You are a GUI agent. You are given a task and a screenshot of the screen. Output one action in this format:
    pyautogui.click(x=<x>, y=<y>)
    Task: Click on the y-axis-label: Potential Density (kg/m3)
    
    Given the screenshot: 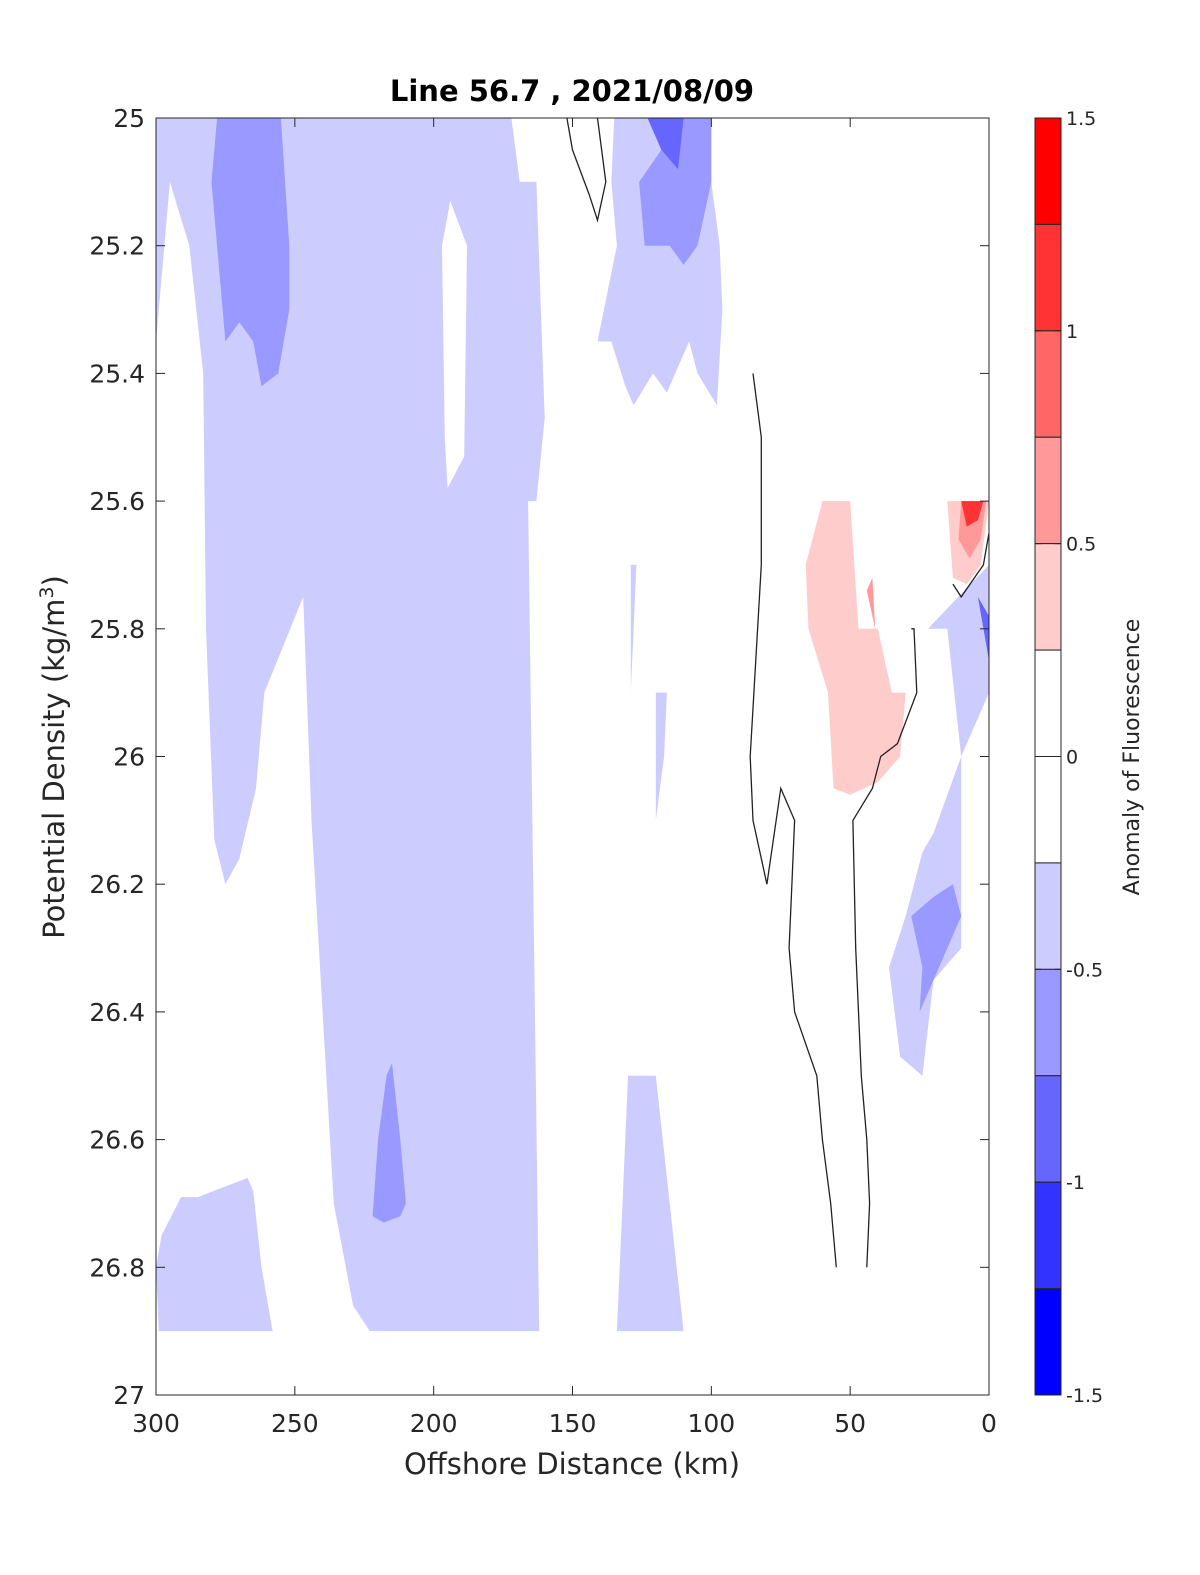 What is the action you would take?
    pyautogui.click(x=53, y=757)
    